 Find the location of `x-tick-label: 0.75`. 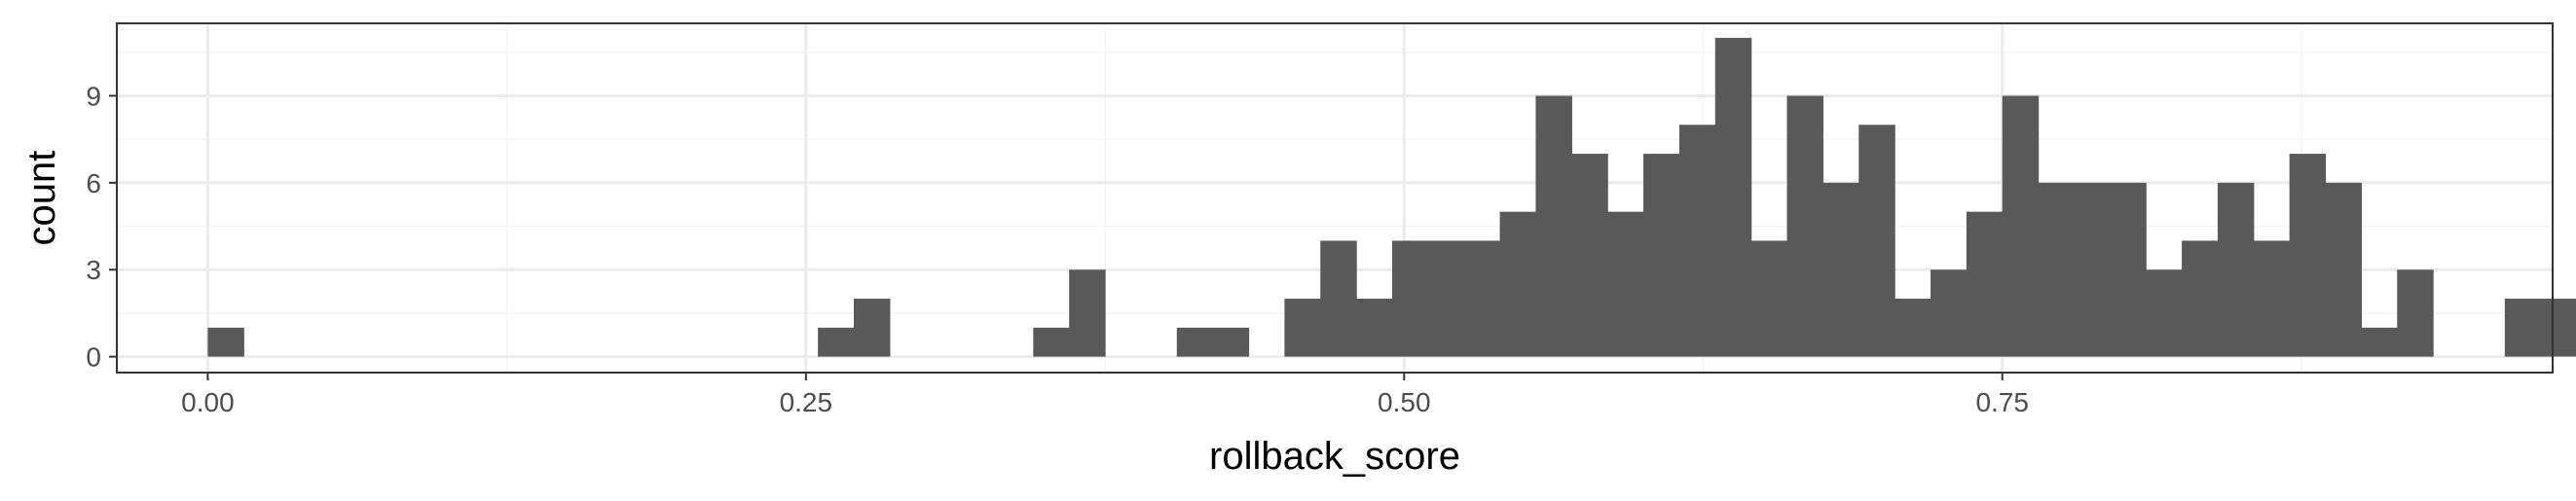

x-tick-label: 0.75 is located at coordinates (2002, 402).